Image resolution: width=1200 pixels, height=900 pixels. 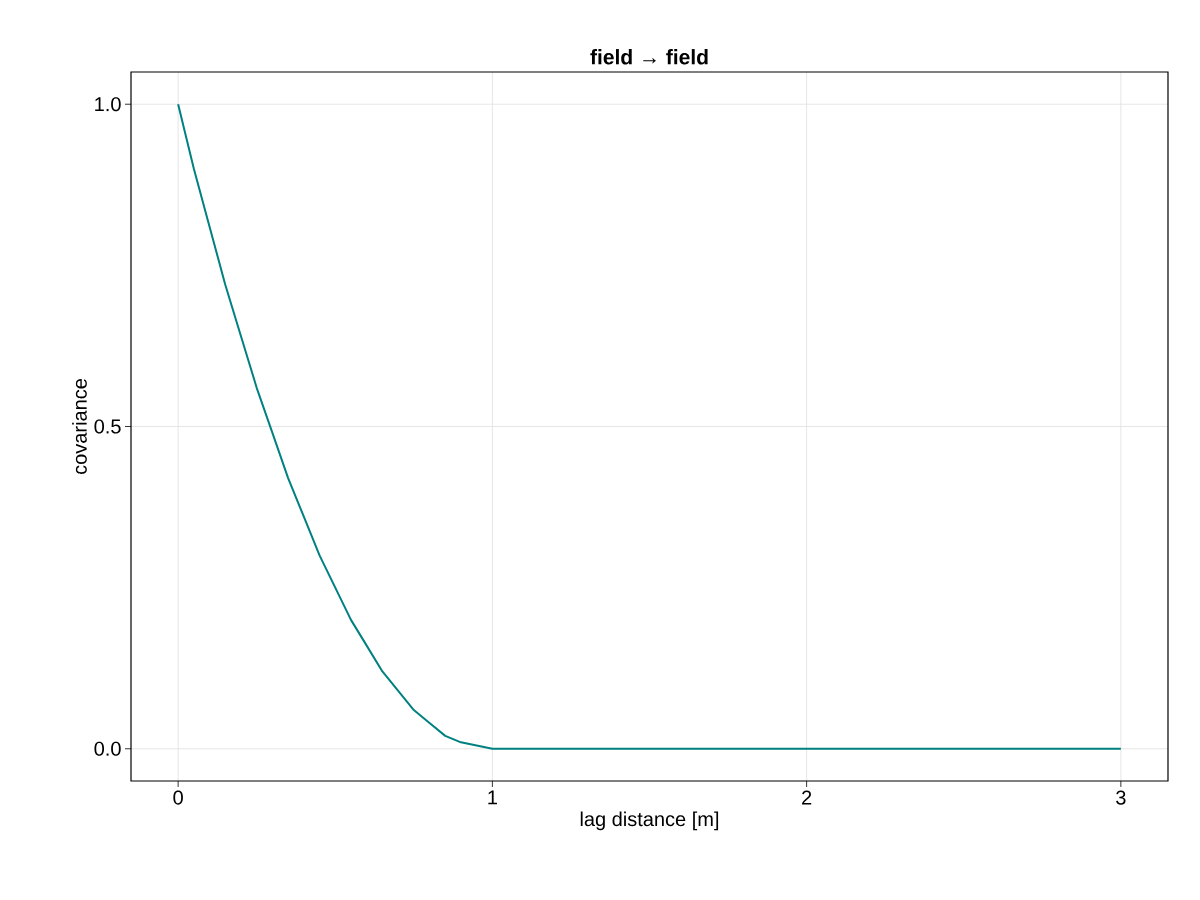 I want to click on chart-title: field → field, so click(x=649, y=57).